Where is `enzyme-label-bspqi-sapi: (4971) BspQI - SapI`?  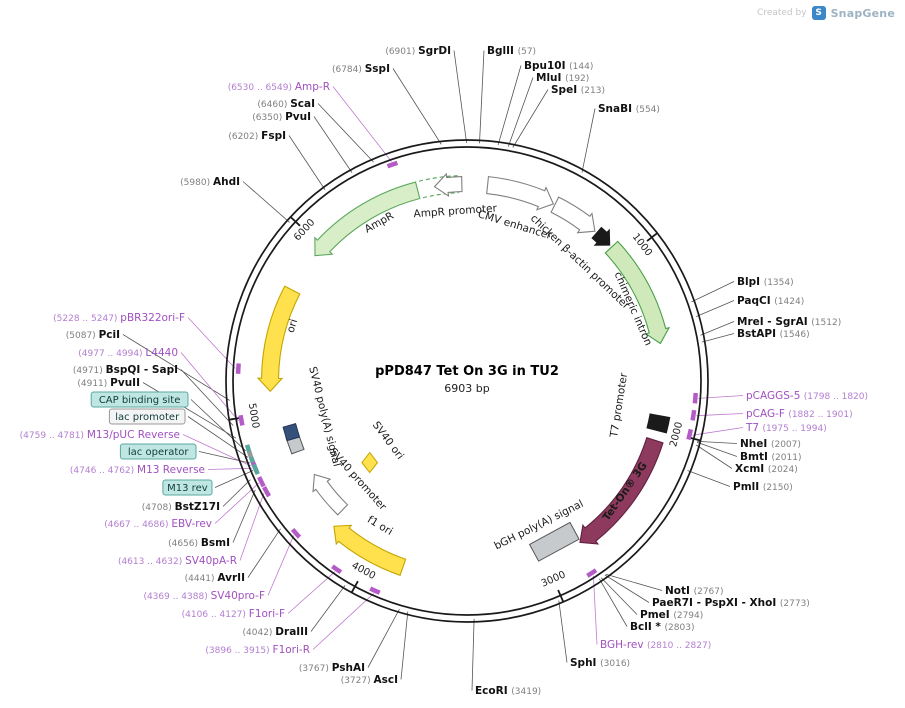 enzyme-label-bspqi-sapi: (4971) BspQI - SapI is located at coordinates (125, 370).